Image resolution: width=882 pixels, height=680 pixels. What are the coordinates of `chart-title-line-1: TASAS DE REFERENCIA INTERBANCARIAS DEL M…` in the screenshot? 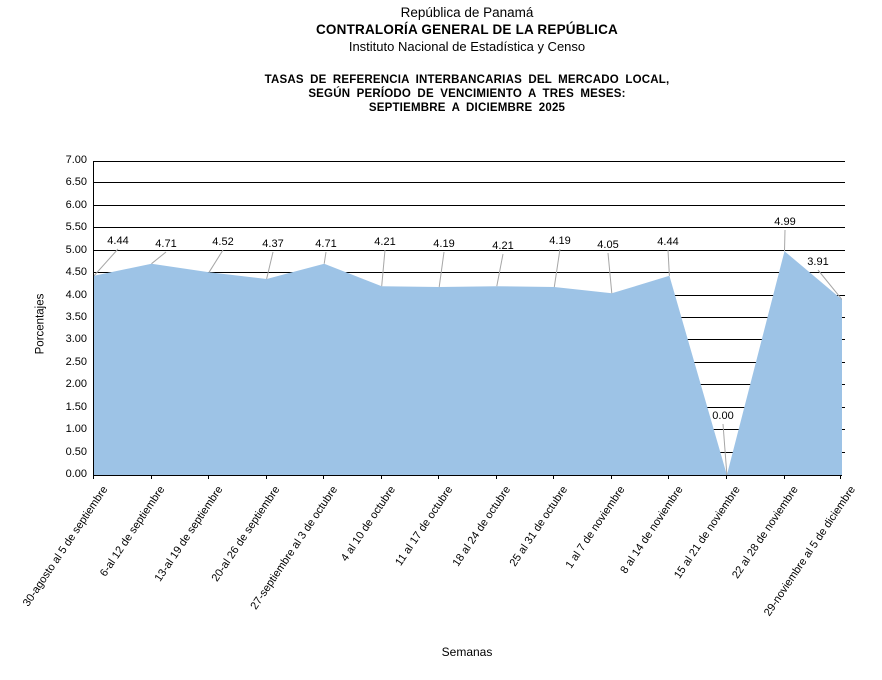 It's located at (467, 80).